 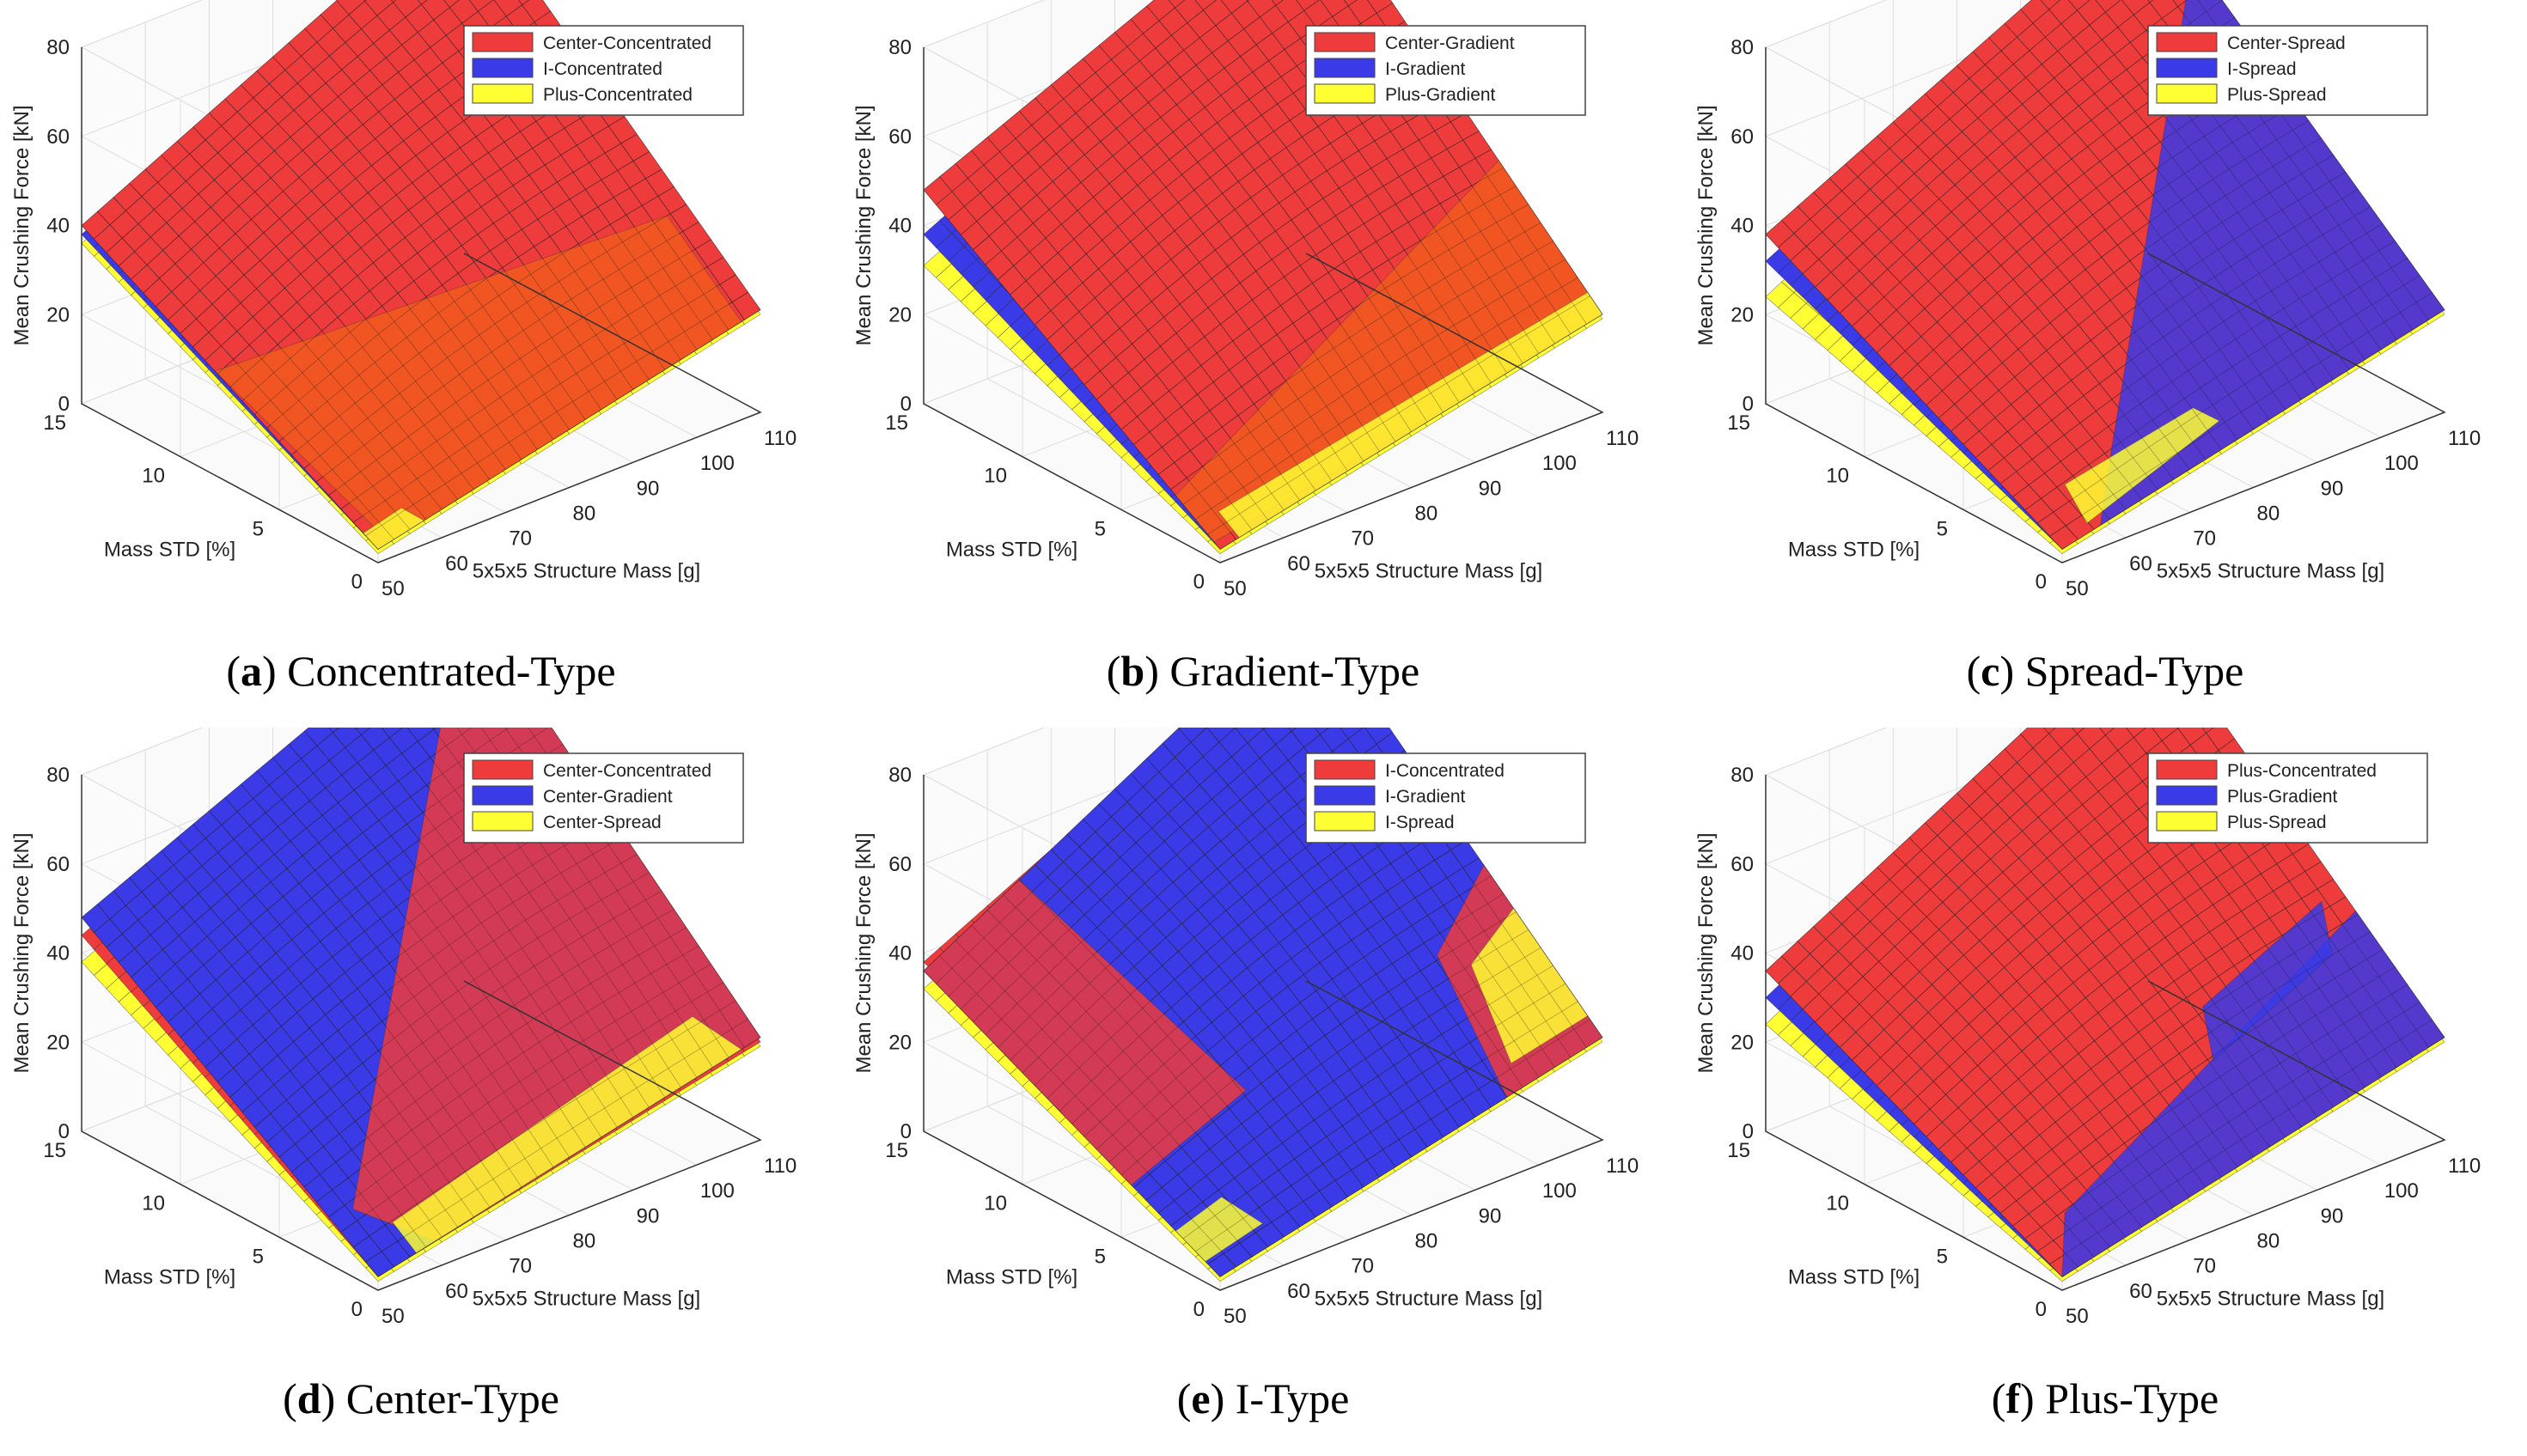 I want to click on y-tick-label: 15, so click(x=54, y=423).